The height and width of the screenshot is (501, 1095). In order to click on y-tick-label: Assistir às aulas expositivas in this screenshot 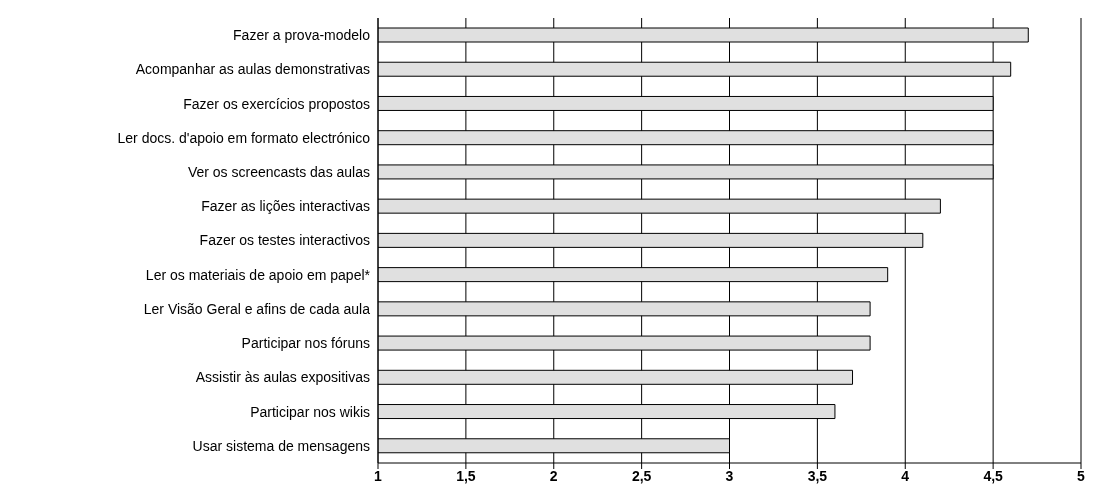, I will do `click(282, 377)`.